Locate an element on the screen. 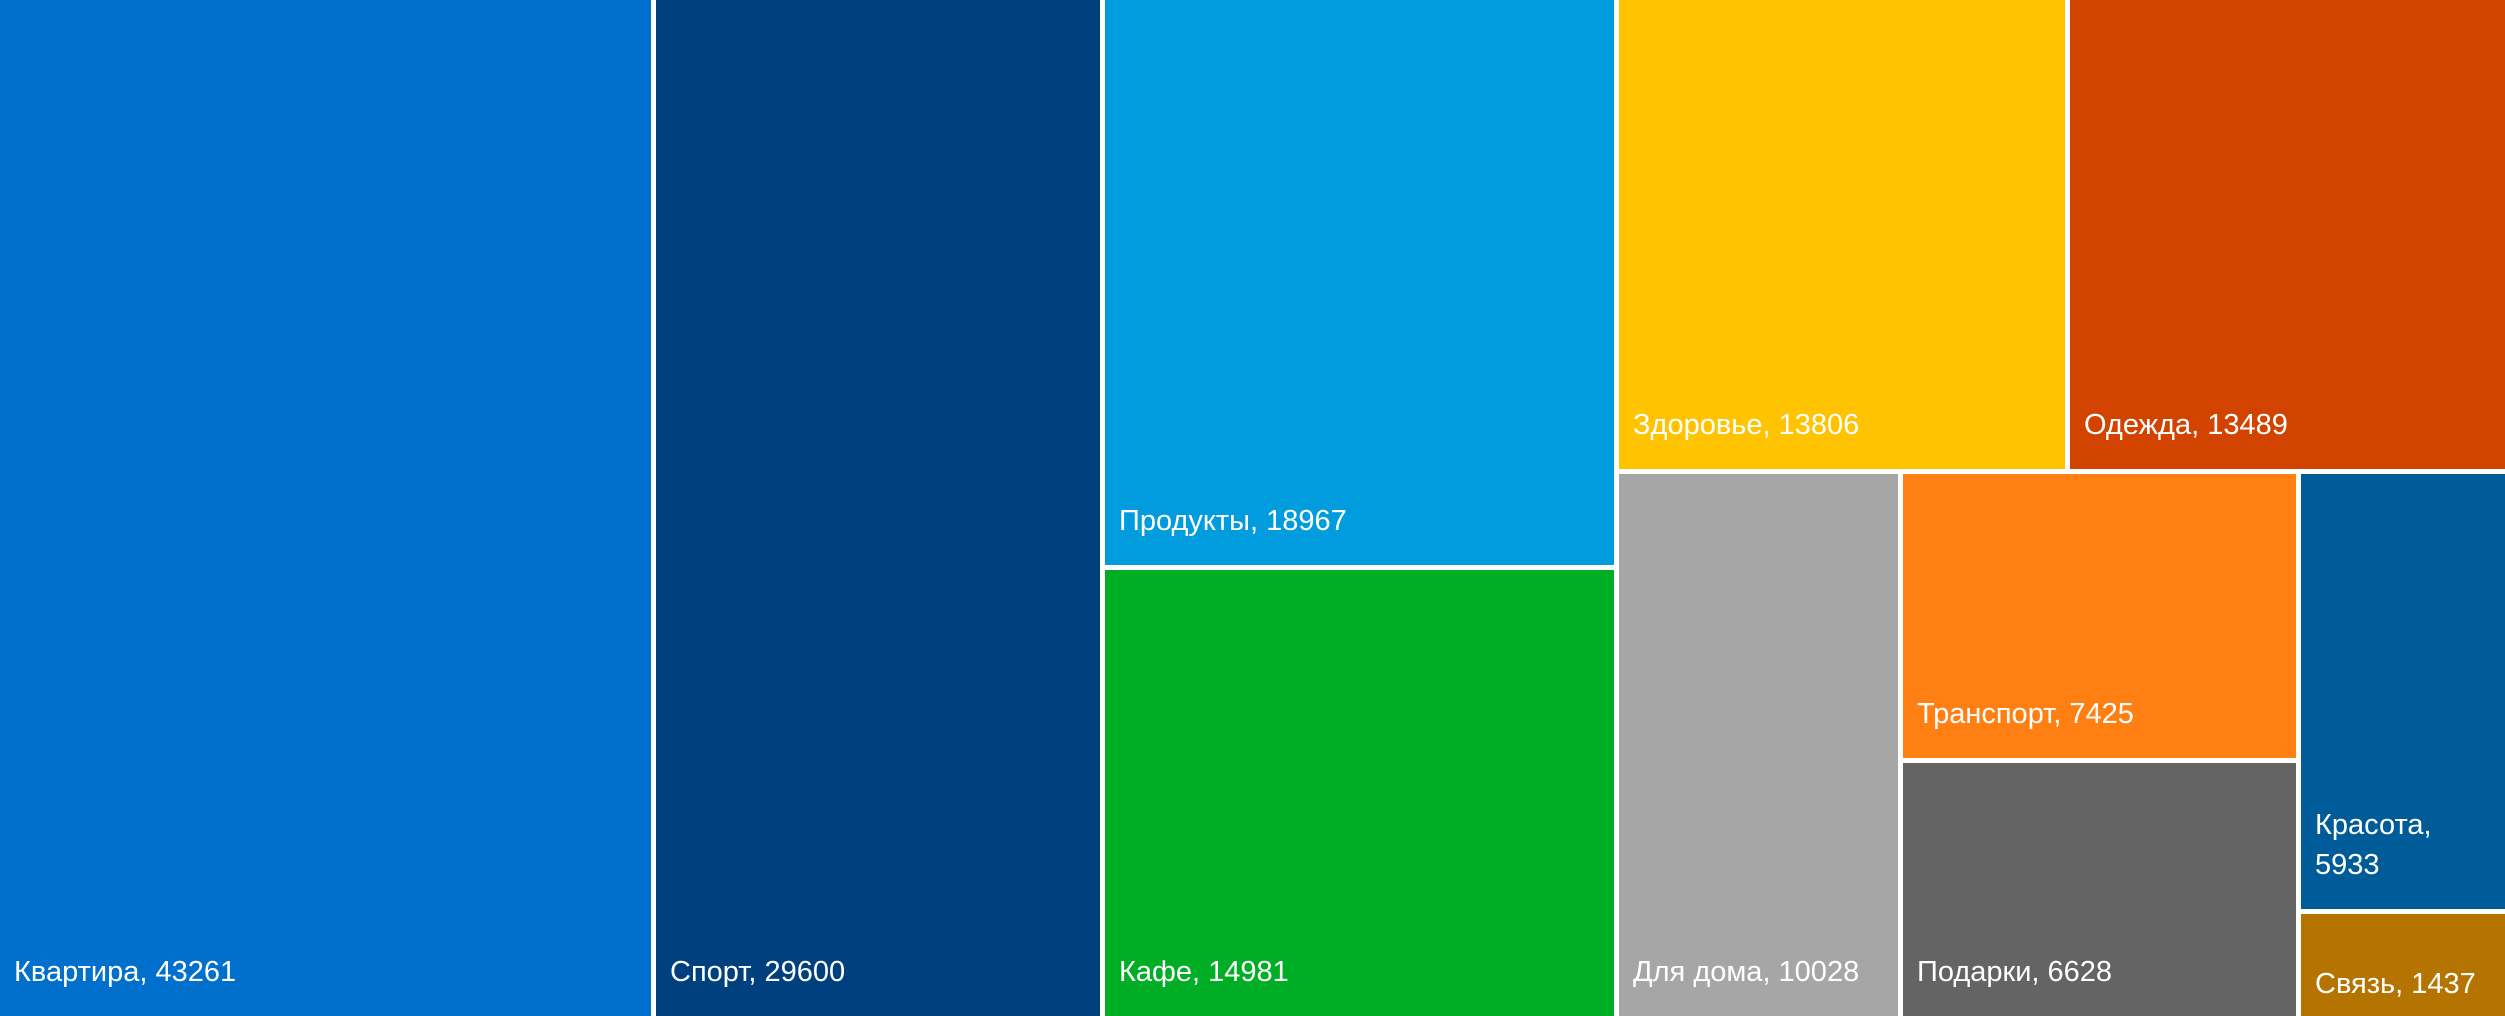 The width and height of the screenshot is (2505, 1016). treemap-tile-label: Квартира, 43261 is located at coordinates (125, 972).